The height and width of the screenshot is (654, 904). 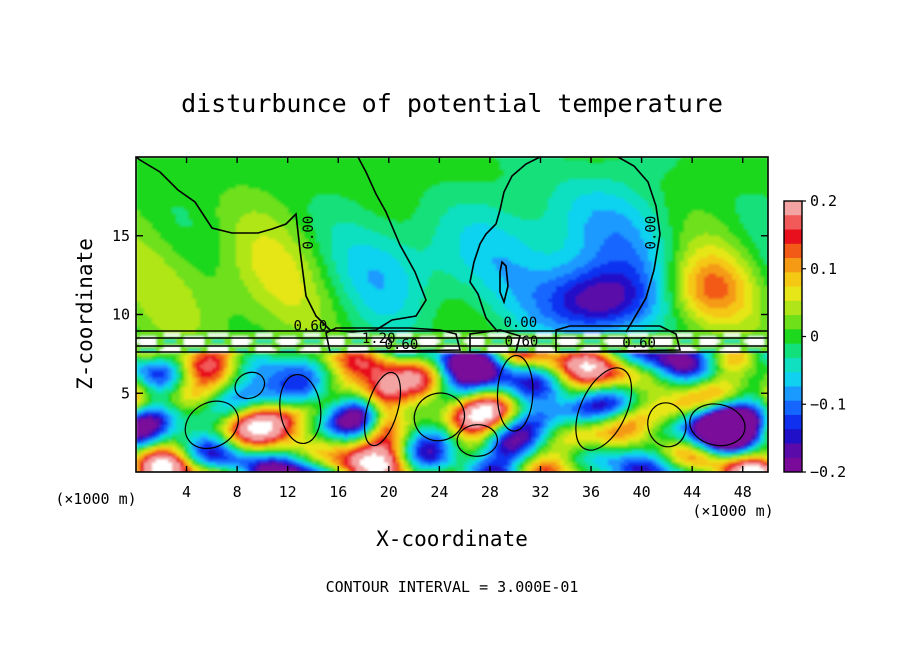 What do you see at coordinates (823, 269) in the screenshot?
I see `colorbar-tick-label: 0.1` at bounding box center [823, 269].